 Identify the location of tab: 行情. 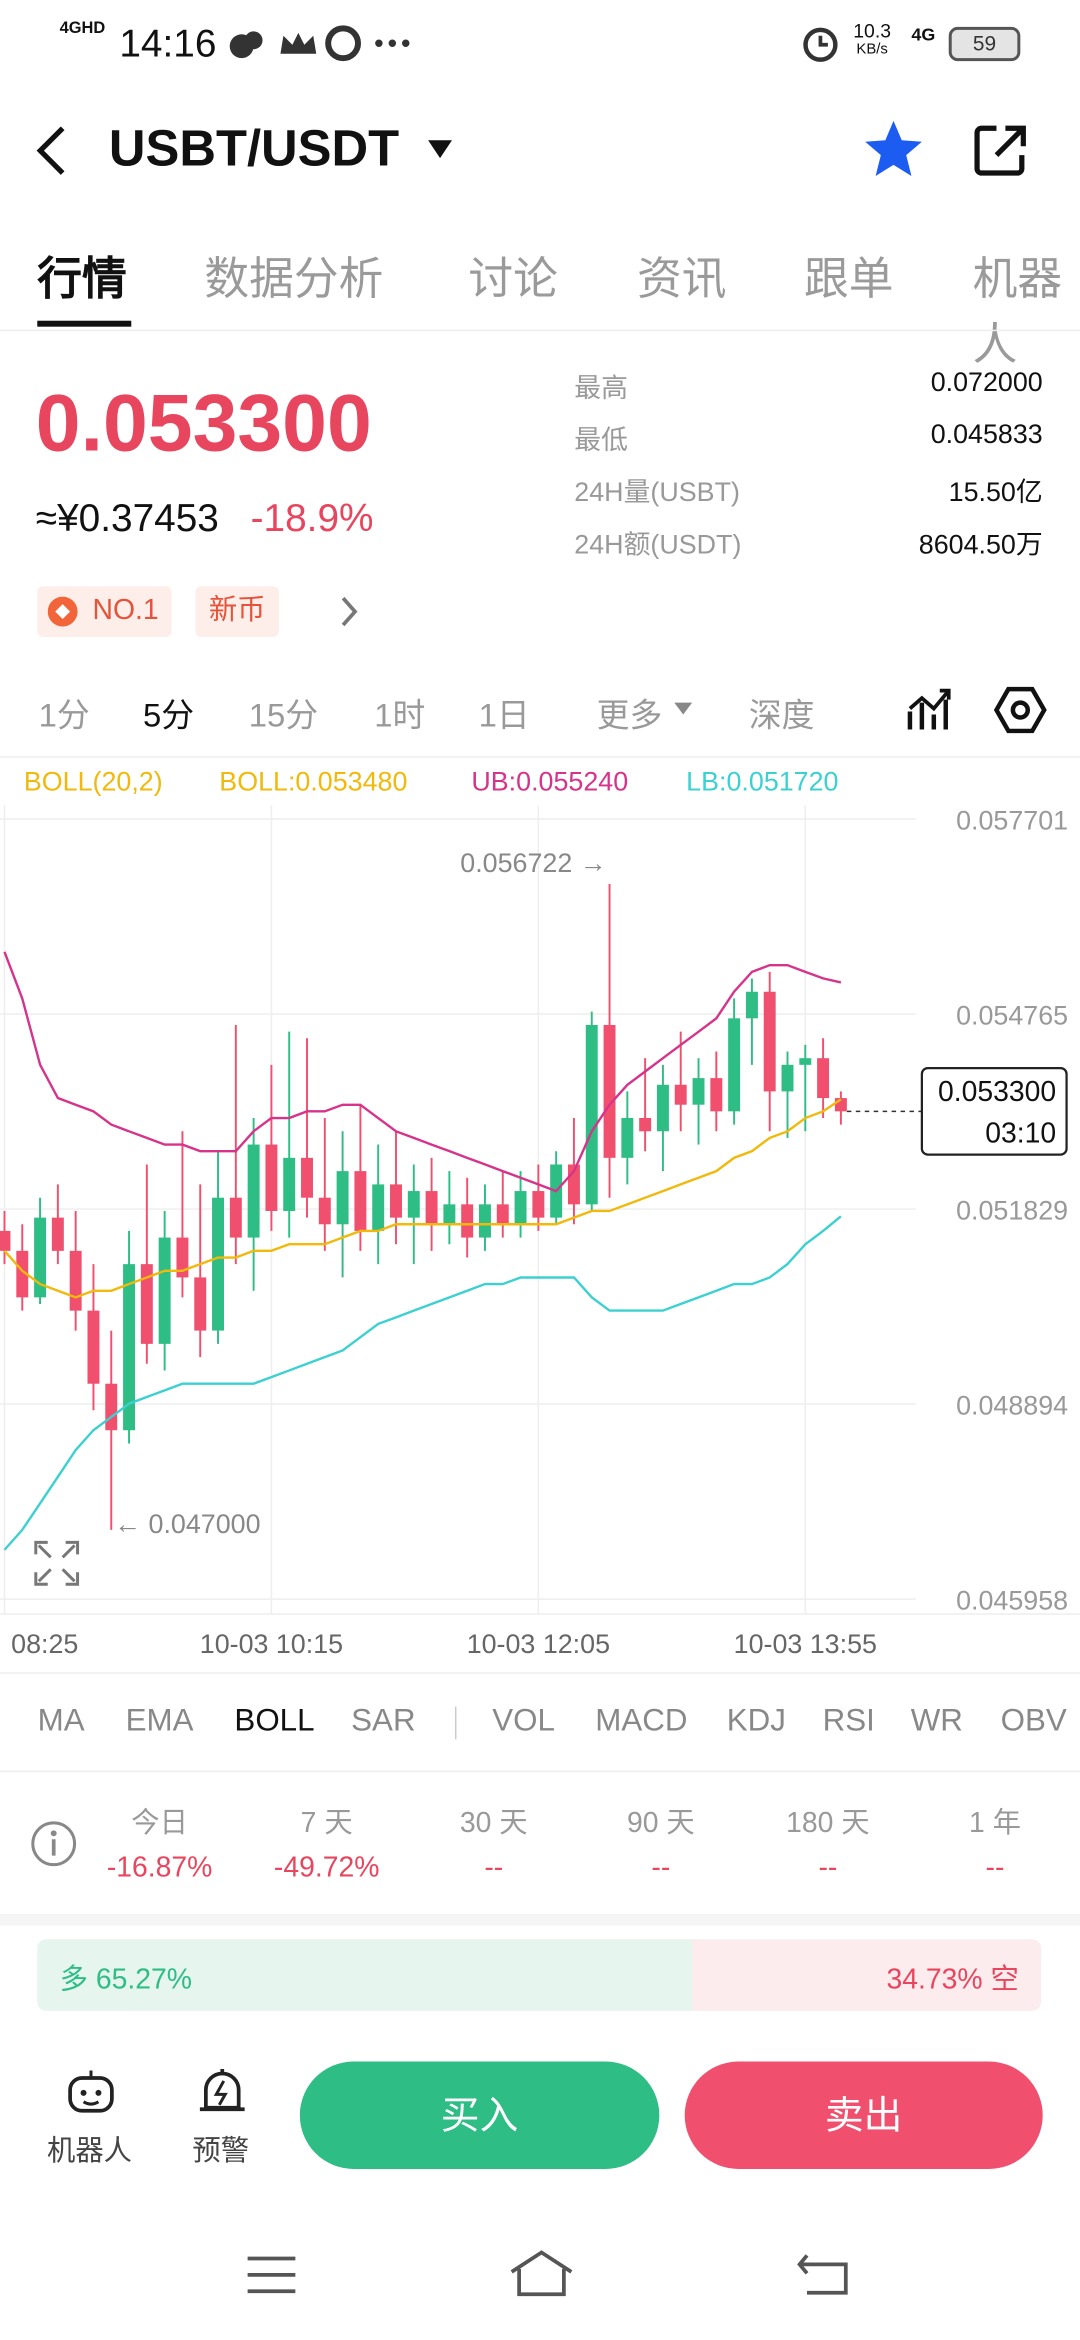
(82, 280).